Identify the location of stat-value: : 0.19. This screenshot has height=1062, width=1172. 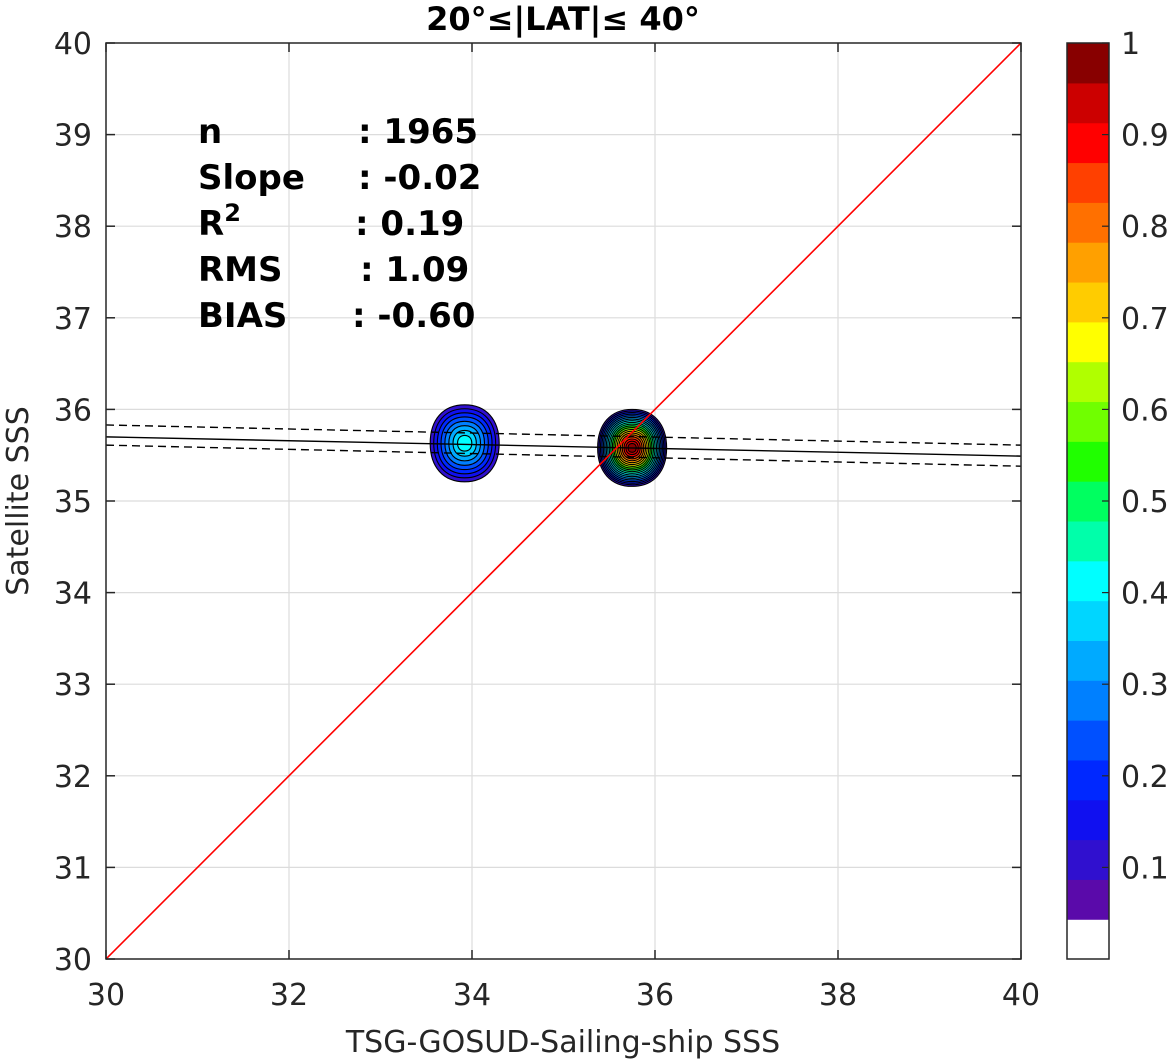
(409, 224).